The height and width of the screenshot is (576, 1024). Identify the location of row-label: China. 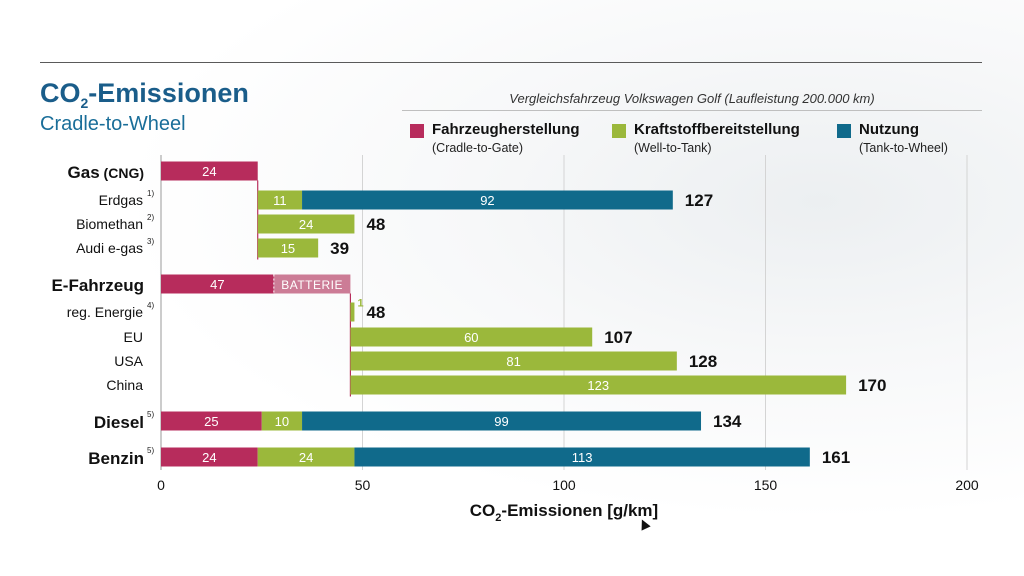
(124, 385).